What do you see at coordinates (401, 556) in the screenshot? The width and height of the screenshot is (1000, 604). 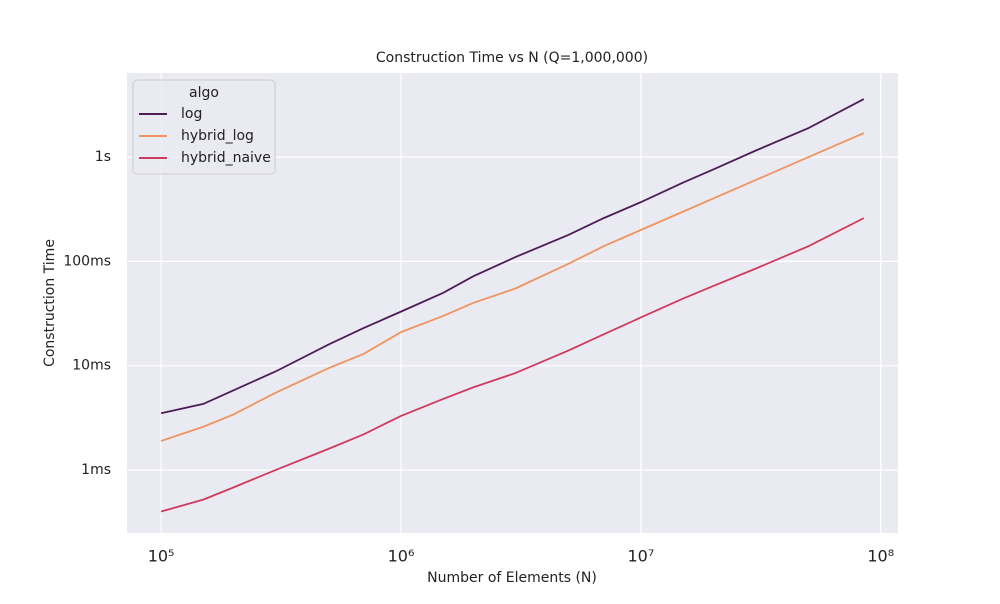 I see `x-tick-label: 10⁶` at bounding box center [401, 556].